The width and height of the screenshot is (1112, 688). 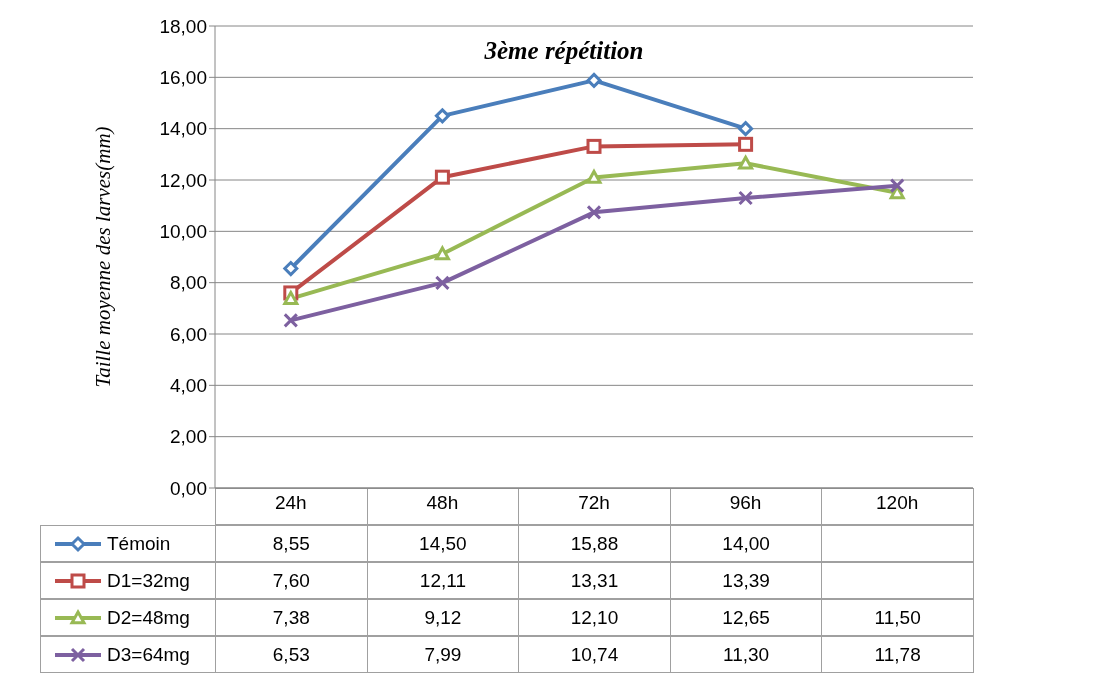 What do you see at coordinates (745, 503) in the screenshot?
I see `x-tick-label: 96h` at bounding box center [745, 503].